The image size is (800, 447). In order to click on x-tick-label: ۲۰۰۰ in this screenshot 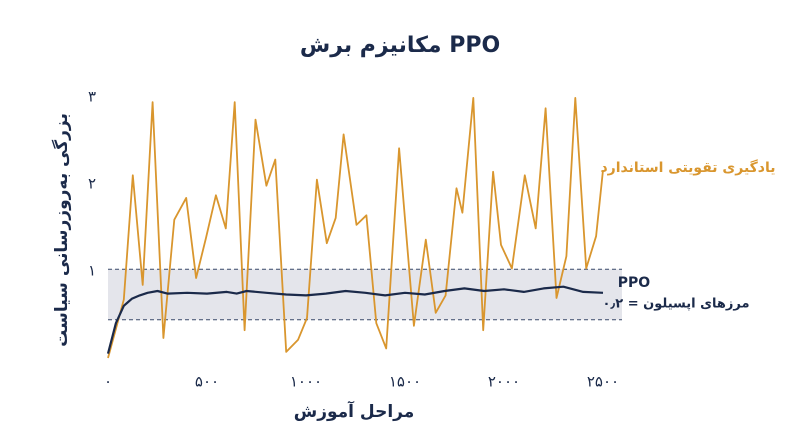, I will do `click(504, 382)`.